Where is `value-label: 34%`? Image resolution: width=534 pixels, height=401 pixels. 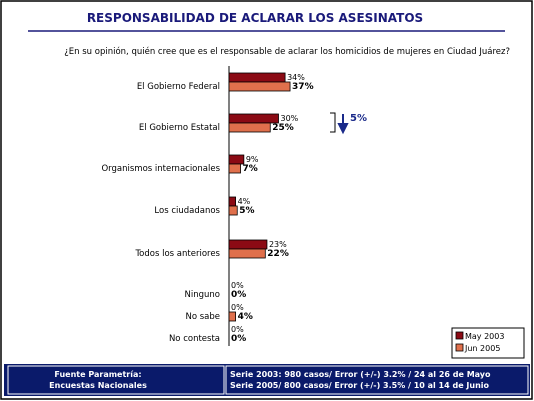 value-label: 34% is located at coordinates (296, 77).